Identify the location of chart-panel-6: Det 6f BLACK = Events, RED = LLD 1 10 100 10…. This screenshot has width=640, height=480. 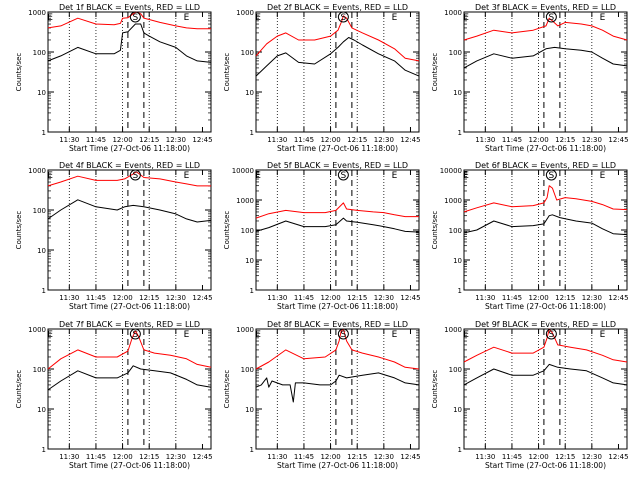
(530, 236).